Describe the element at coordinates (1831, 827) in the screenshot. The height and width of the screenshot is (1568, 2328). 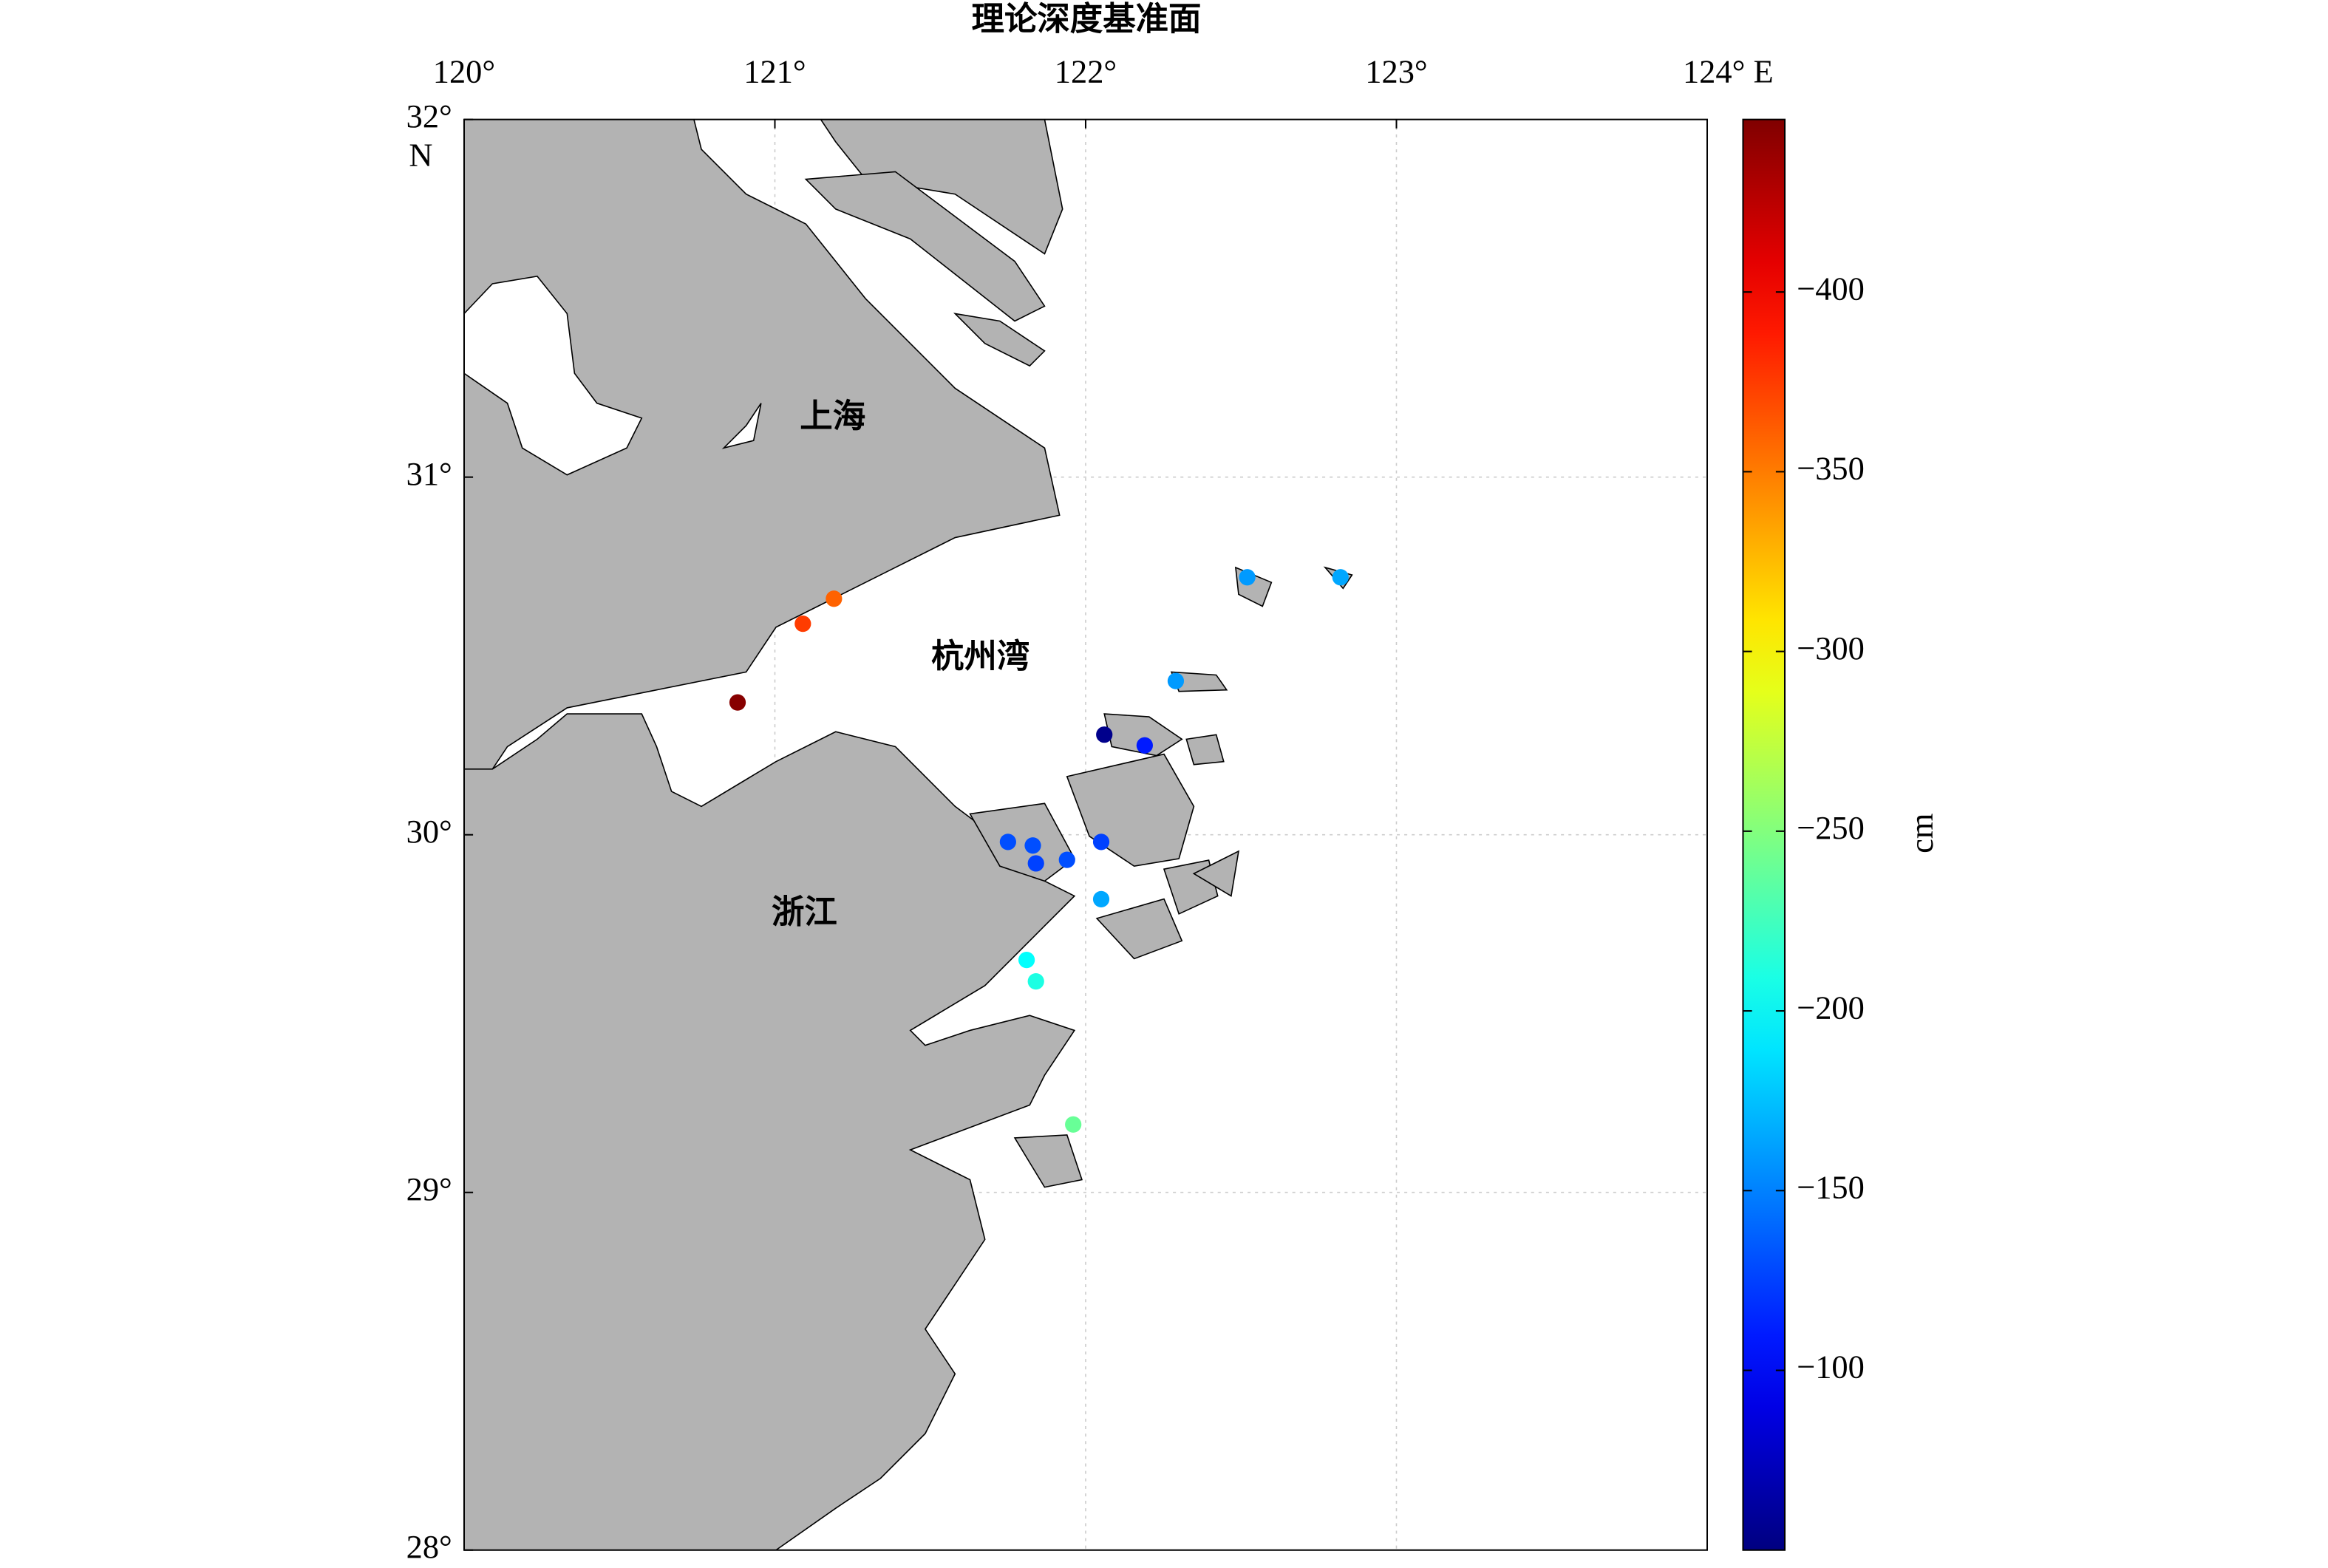
I see `colorbar-tick-label: −250` at that location.